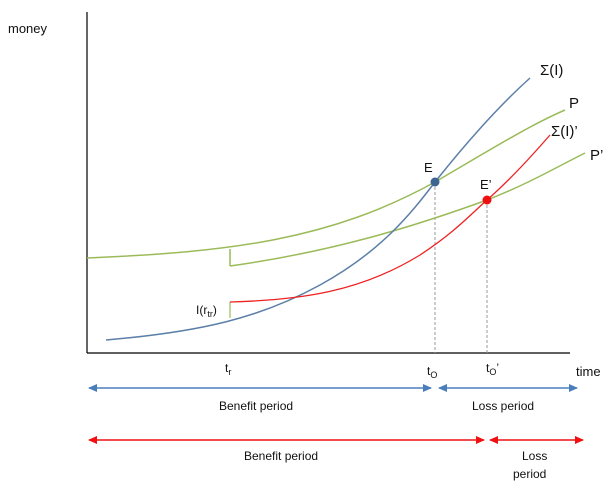 The image size is (615, 485). Describe the element at coordinates (564, 131) in the screenshot. I see `sigma-i-prime-label: Σ(I)’` at that location.